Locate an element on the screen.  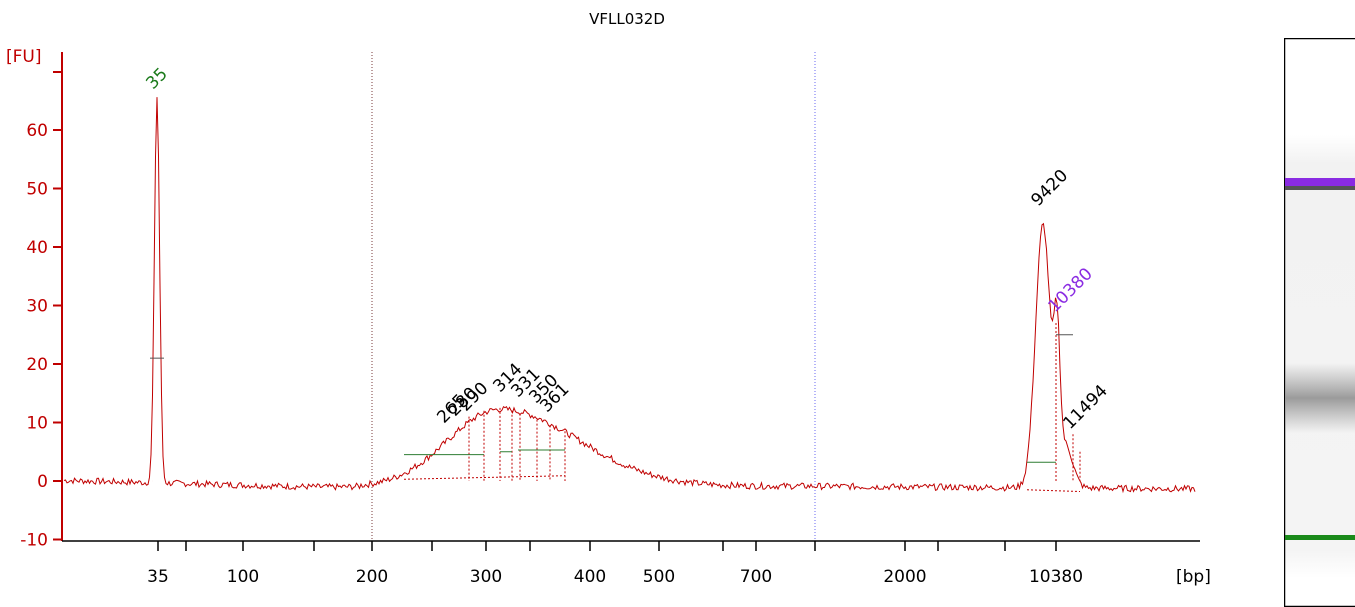
x-tick-label: 10380 is located at coordinates (1056, 577).